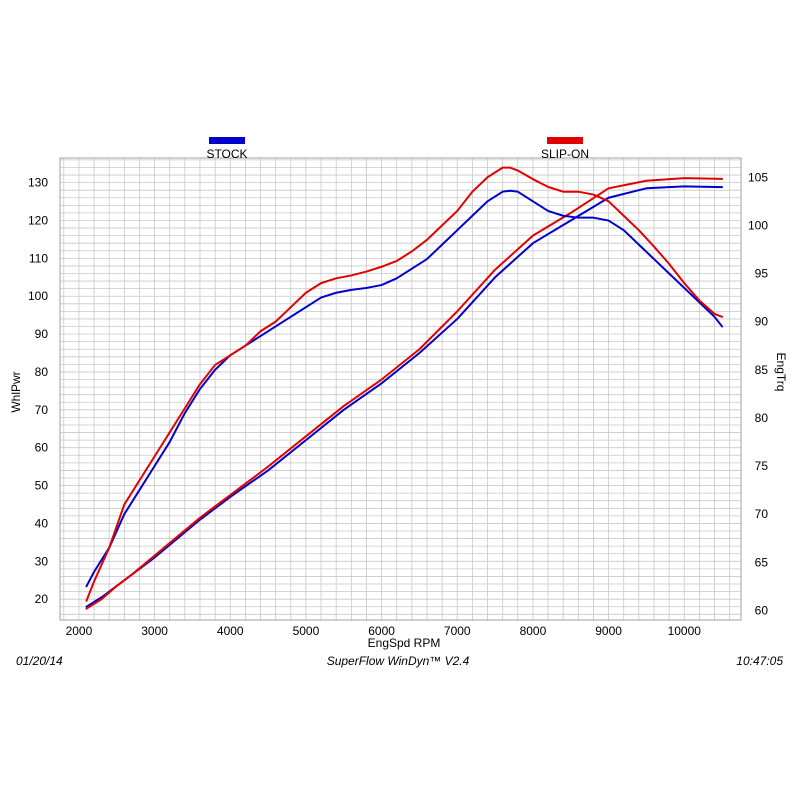 This screenshot has width=800, height=800. I want to click on y-left-tick-label: 70, so click(42, 410).